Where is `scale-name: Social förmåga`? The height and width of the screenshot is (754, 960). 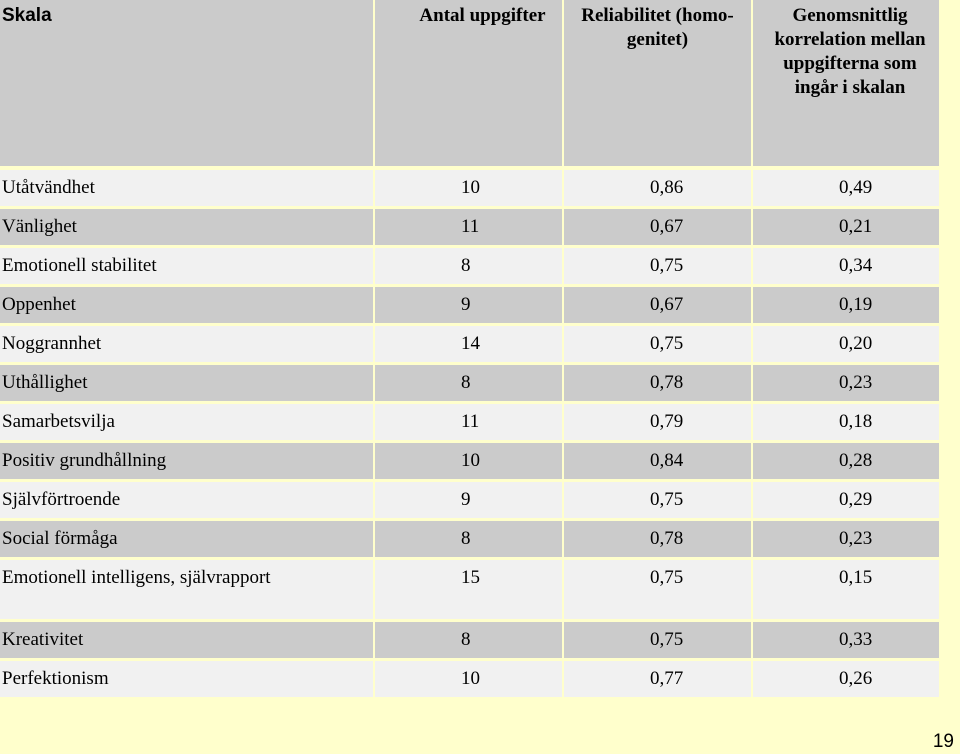 scale-name: Social förmåga is located at coordinates (186, 539).